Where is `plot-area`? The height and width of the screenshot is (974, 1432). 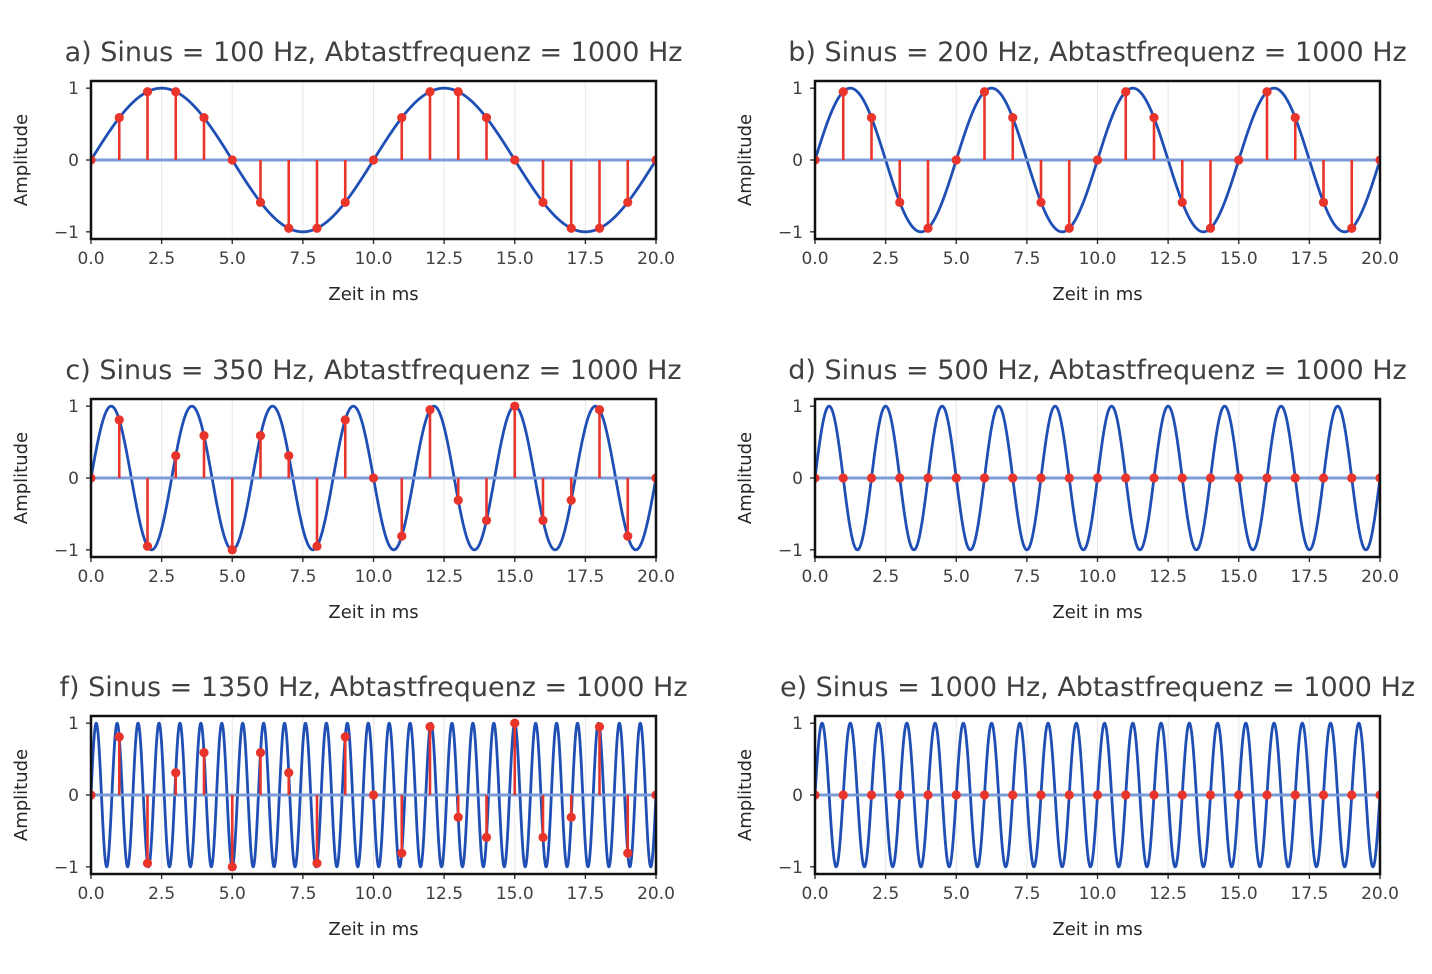
plot-area is located at coordinates (373, 160).